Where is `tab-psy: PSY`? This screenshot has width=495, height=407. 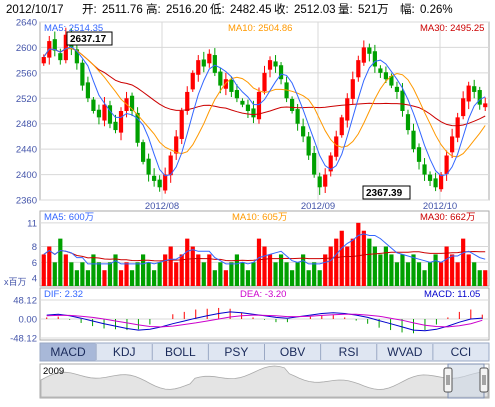 tab-psy: PSY is located at coordinates (227, 352).